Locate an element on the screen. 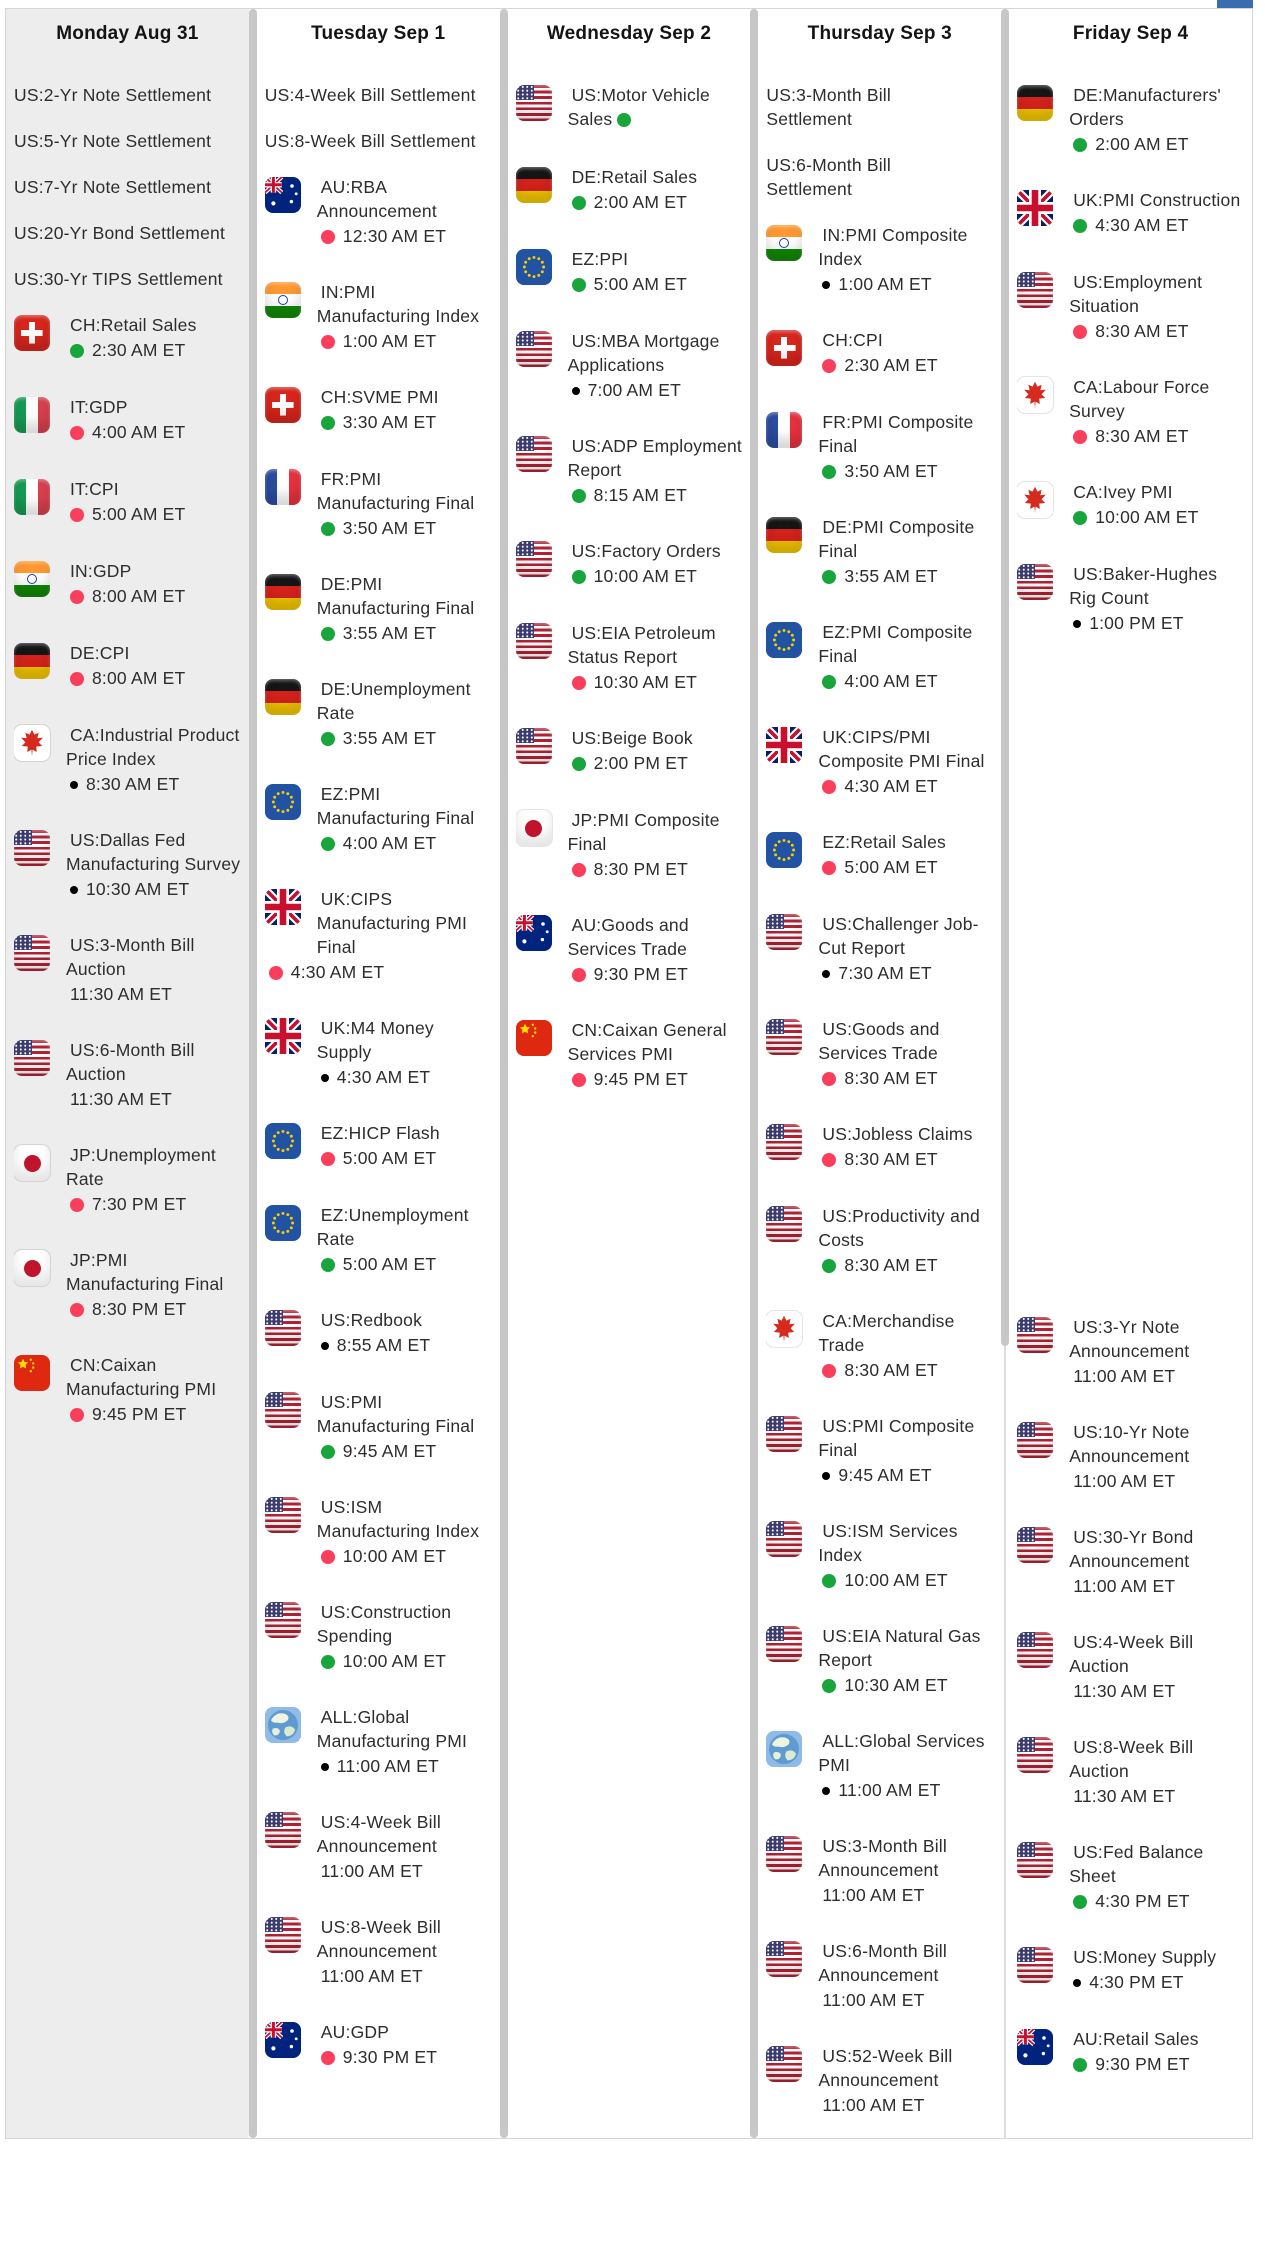 The height and width of the screenshot is (2249, 1265). event-item: CH:SVME PMI 3:30 AM ET is located at coordinates (378, 410).